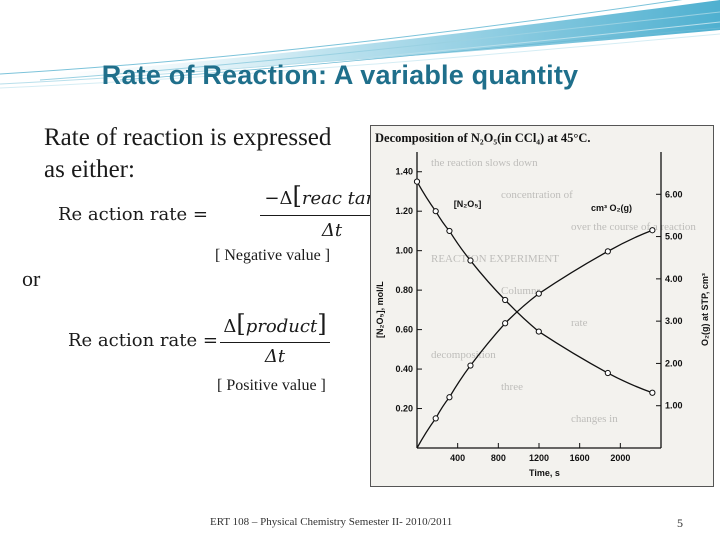  What do you see at coordinates (674, 363) in the screenshot?
I see `y-right-tick-label: 2.00` at bounding box center [674, 363].